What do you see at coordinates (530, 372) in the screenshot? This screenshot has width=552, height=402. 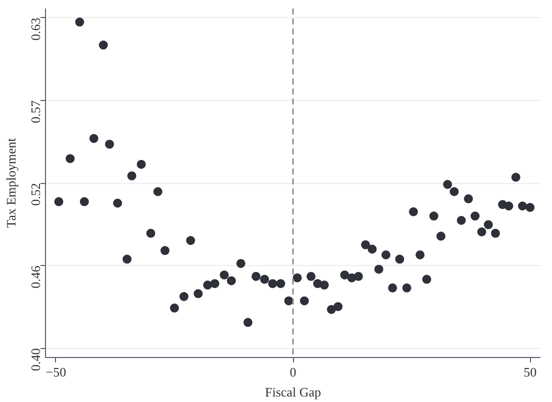 I see `x-tick-label: 50` at bounding box center [530, 372].